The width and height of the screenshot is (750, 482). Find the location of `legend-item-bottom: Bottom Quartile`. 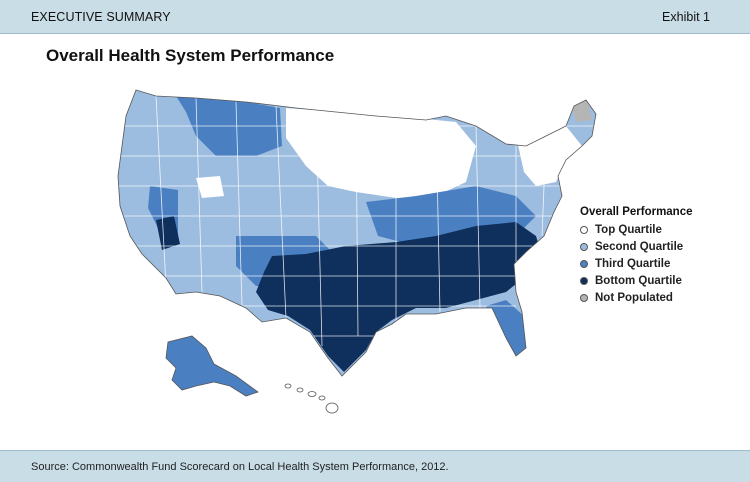

legend-item-bottom: Bottom Quartile is located at coordinates (636, 280).